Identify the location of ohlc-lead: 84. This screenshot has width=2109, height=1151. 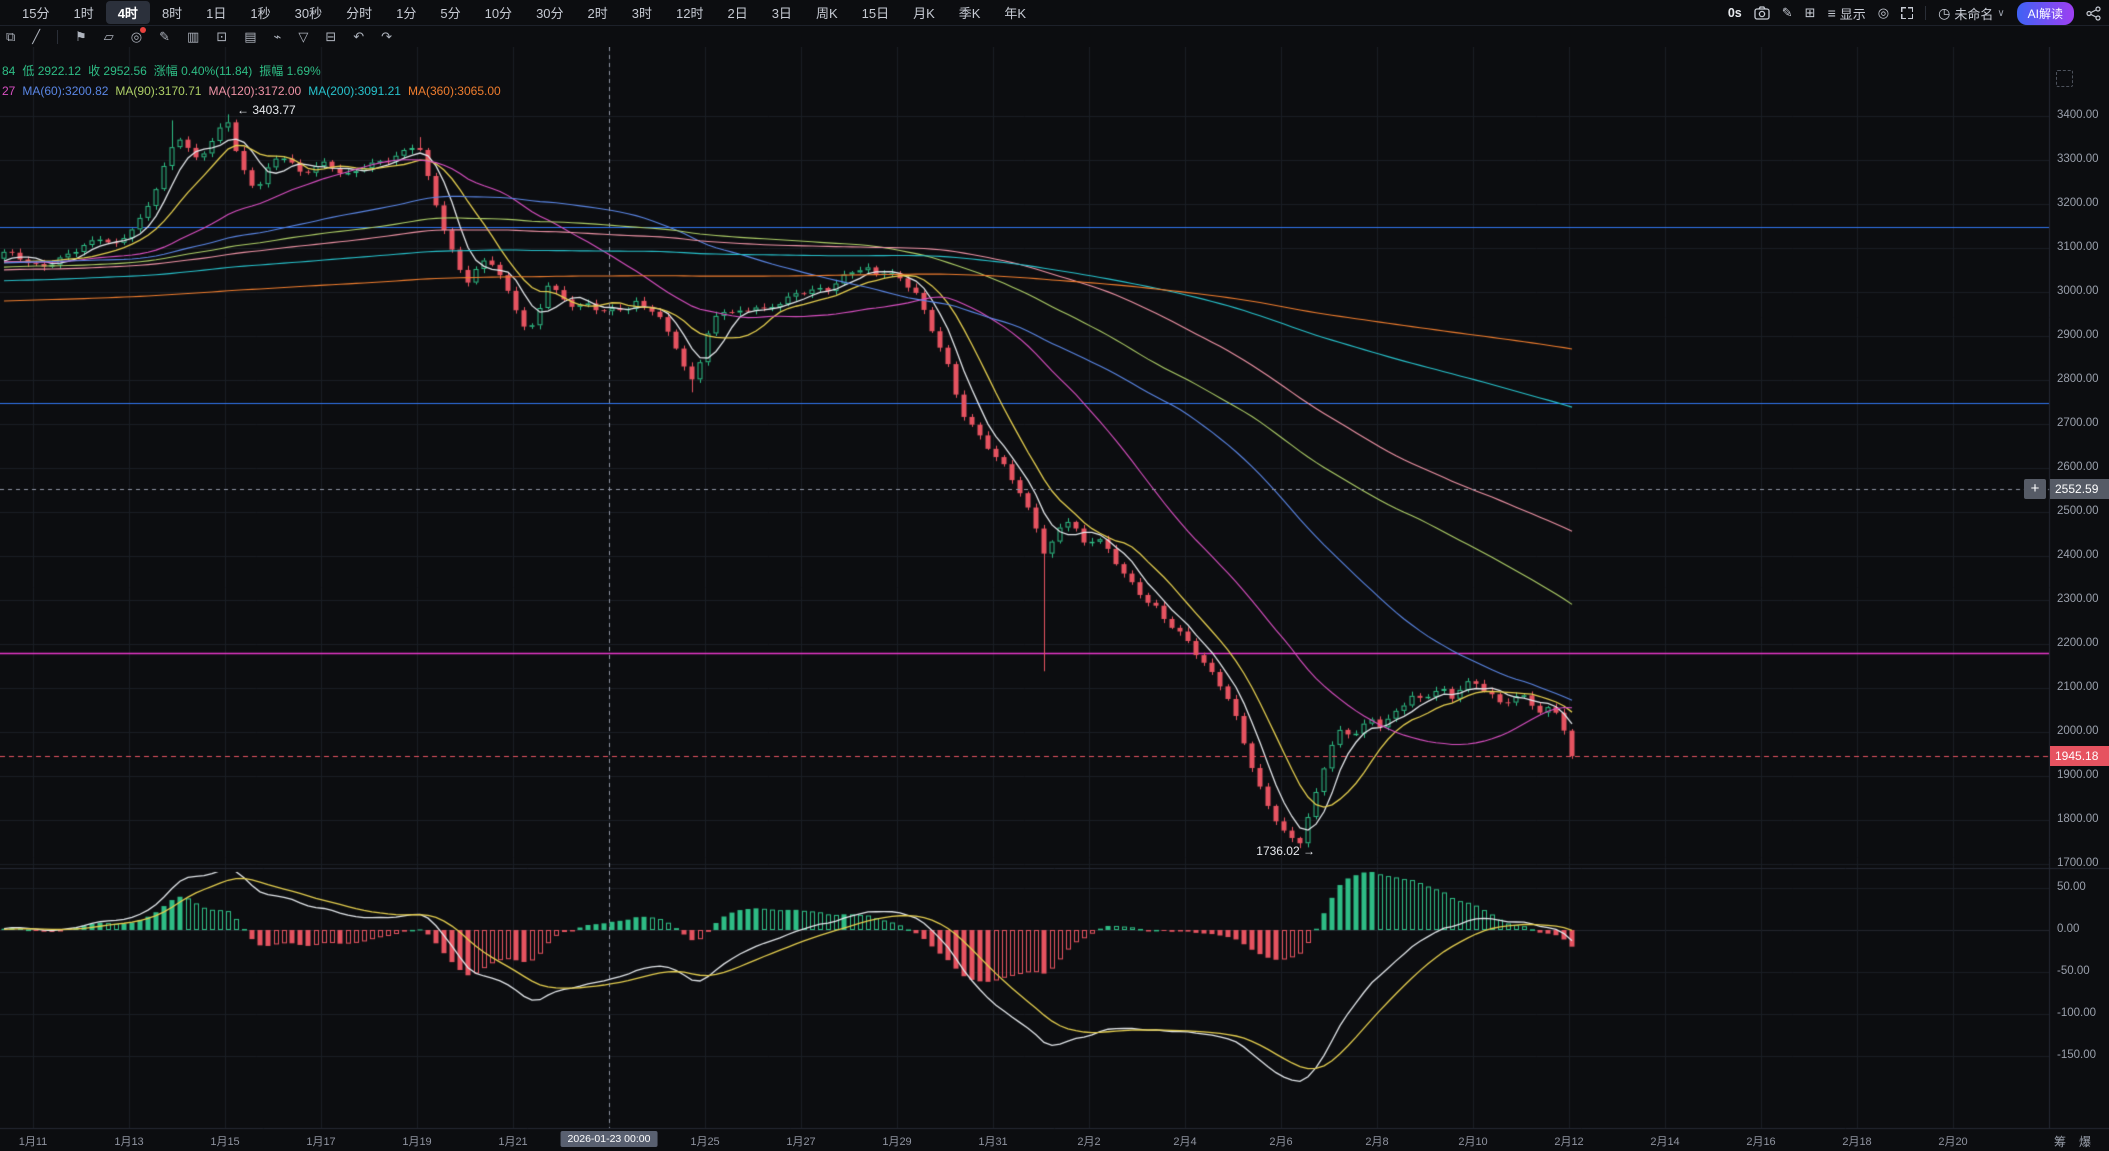
(9, 71).